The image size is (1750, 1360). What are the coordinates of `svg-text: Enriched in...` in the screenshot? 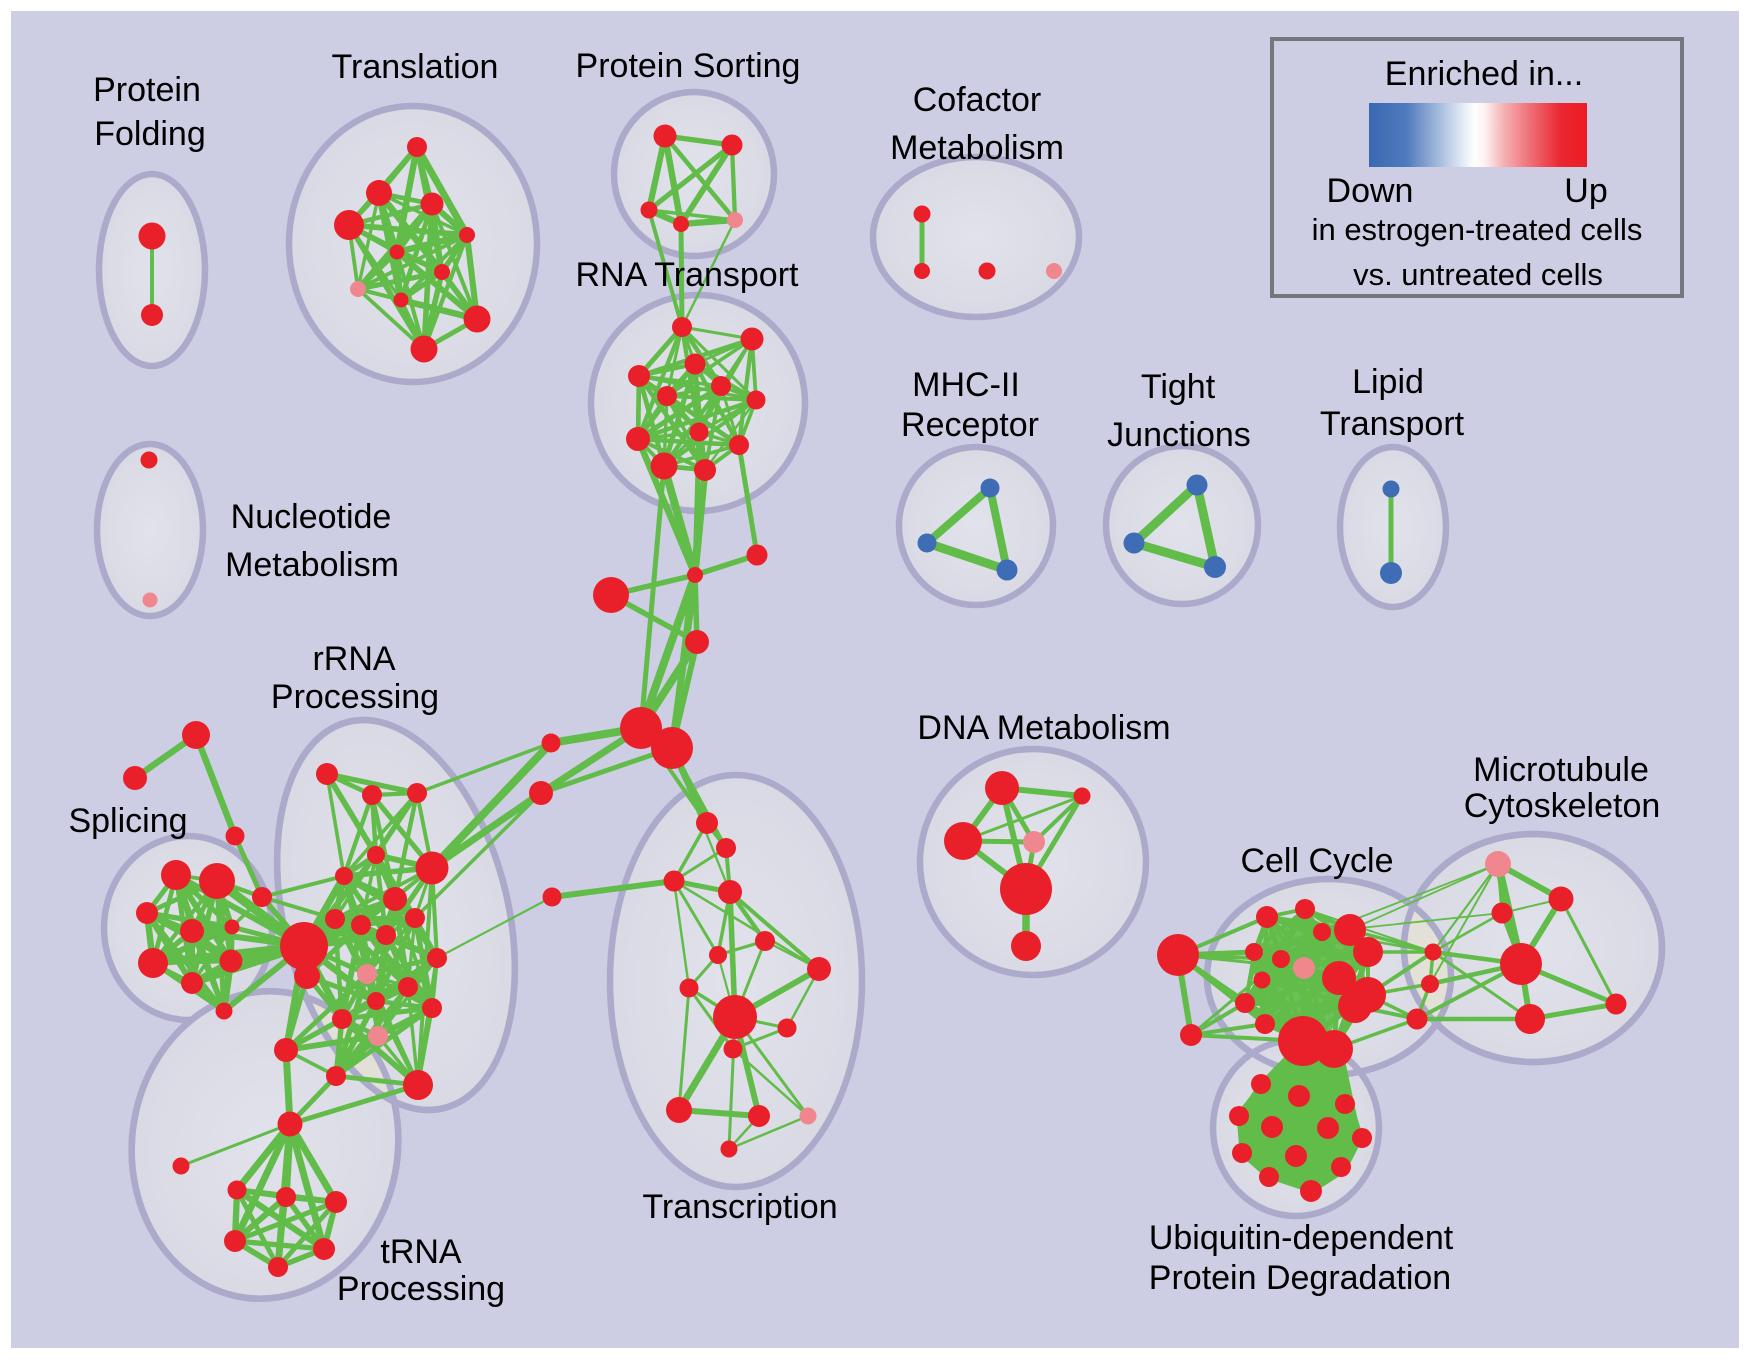 It's located at (1484, 74).